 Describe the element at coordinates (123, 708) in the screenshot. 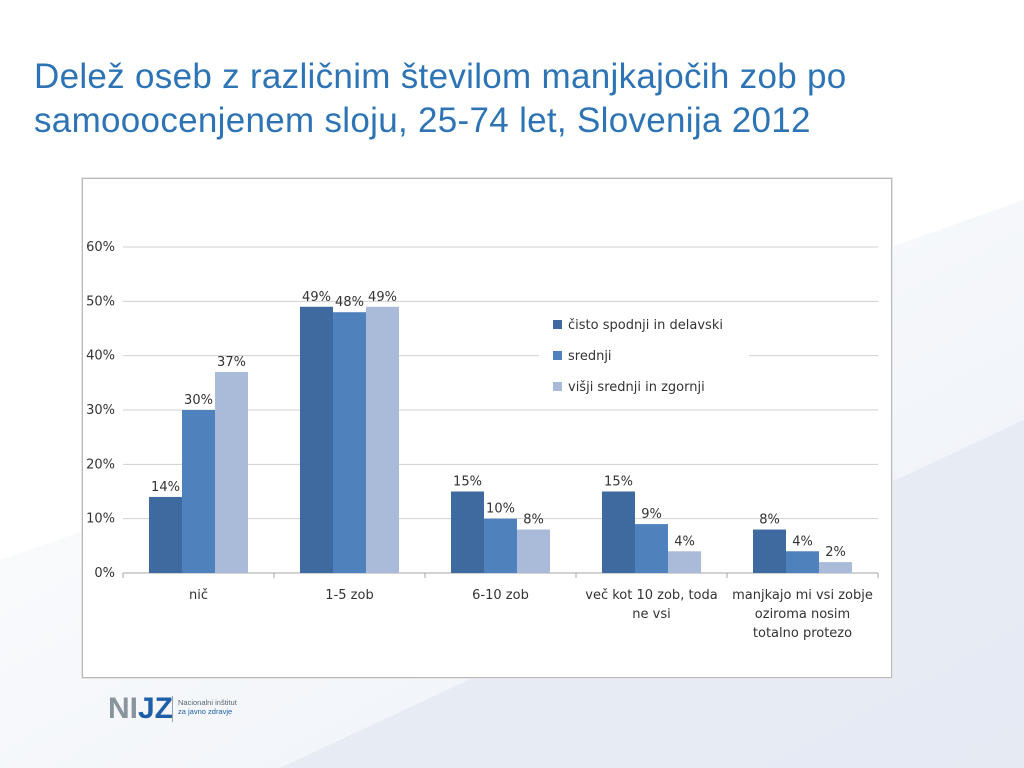

I see `logo-mark-ni: NI` at that location.